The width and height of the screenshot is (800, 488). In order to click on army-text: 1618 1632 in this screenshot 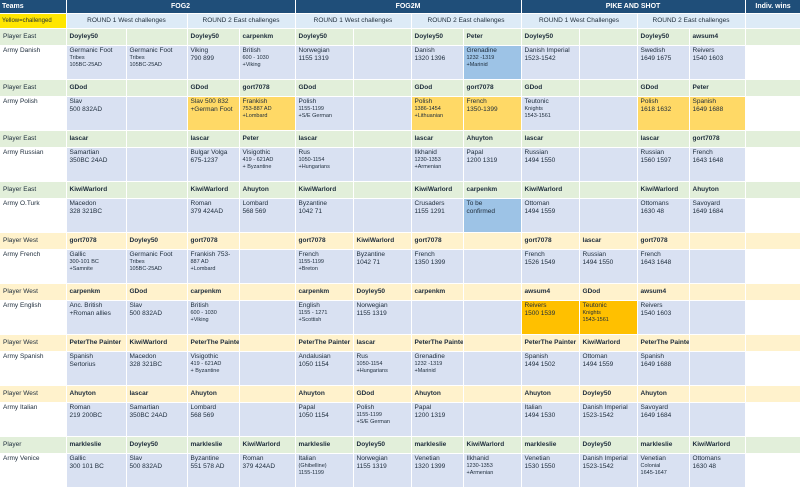, I will do `click(656, 109)`.